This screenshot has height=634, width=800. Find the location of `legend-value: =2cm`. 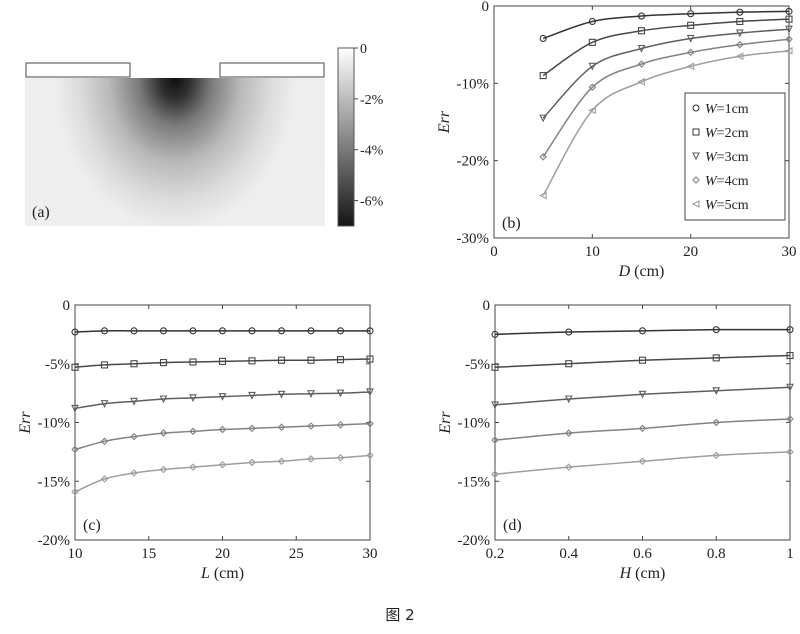

legend-value: =2cm is located at coordinates (733, 133).